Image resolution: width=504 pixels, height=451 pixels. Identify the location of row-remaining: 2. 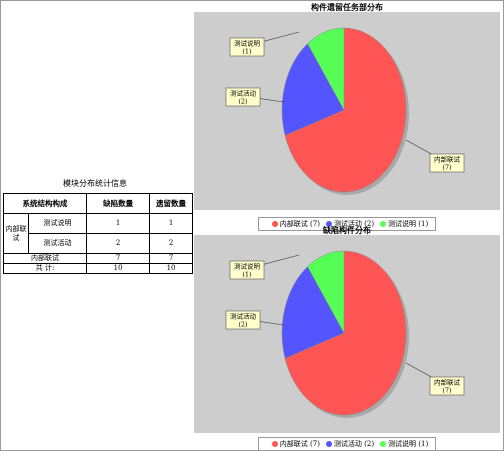
(171, 244).